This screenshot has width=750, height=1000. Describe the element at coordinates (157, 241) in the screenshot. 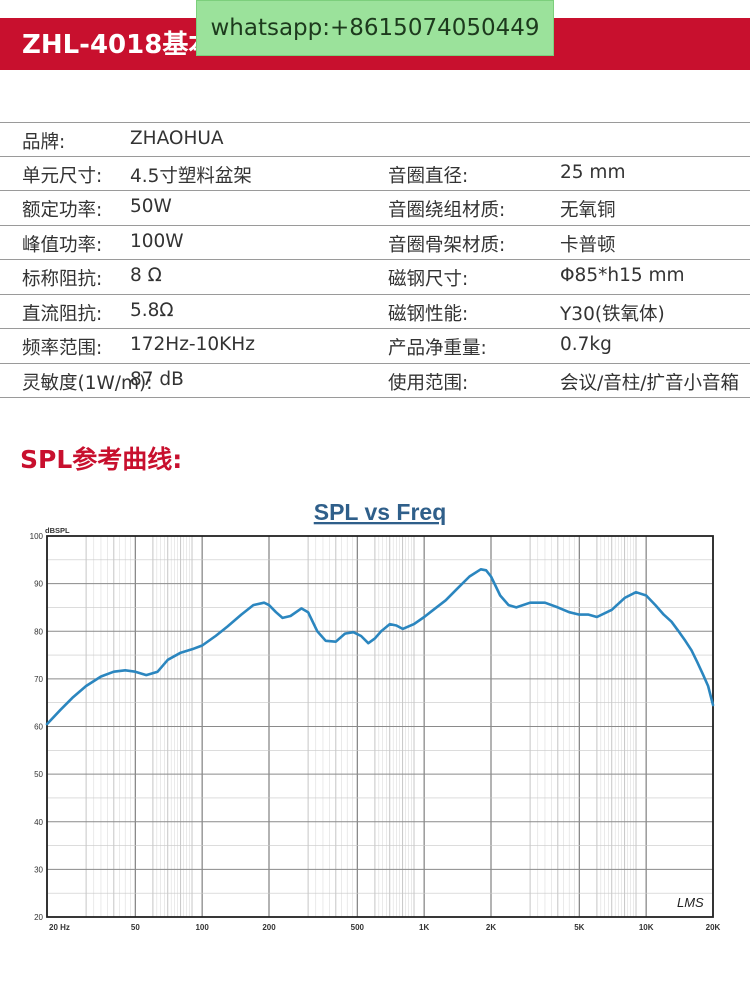

I see `spec-value: 100W` at that location.